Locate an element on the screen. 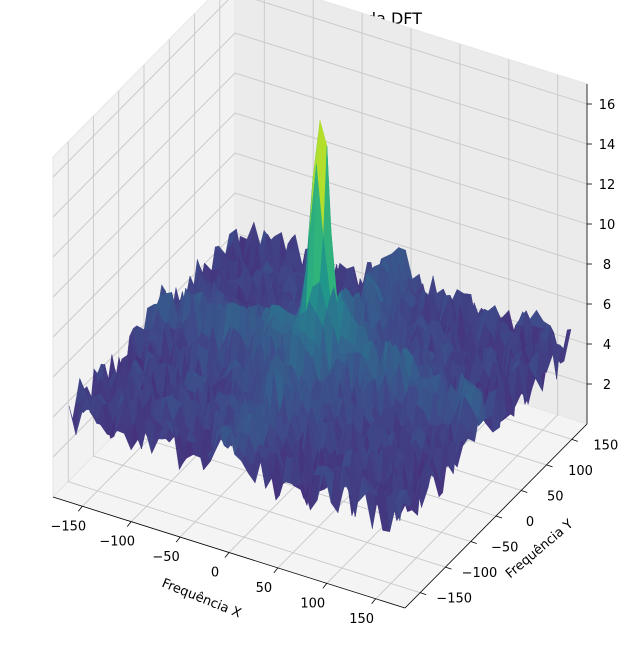 The height and width of the screenshot is (658, 642). y-tick-label: −100 is located at coordinates (480, 573).